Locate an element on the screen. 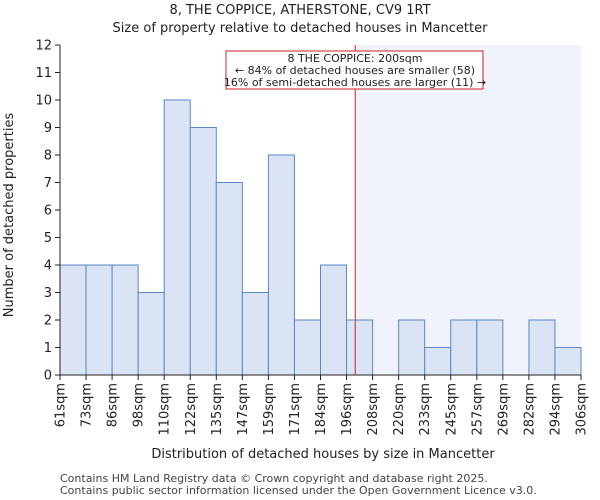 The height and width of the screenshot is (500, 600). annotation-box is located at coordinates (354, 70).